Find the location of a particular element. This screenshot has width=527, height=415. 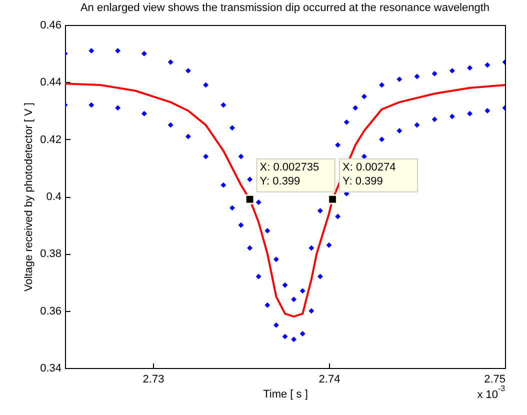

x-axis-title: Time [ s ] is located at coordinates (285, 394).